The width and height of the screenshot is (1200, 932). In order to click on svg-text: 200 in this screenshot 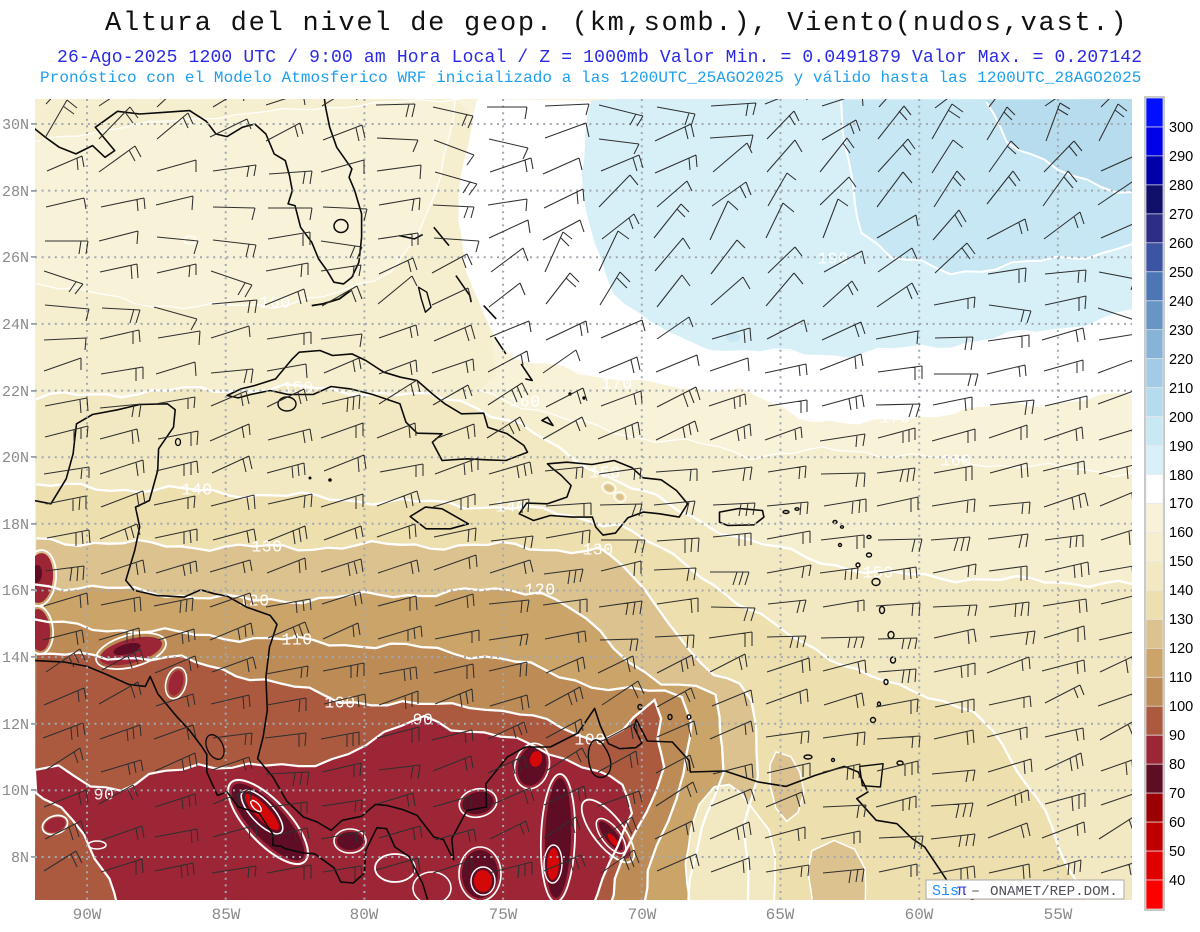, I will do `click(1181, 418)`.